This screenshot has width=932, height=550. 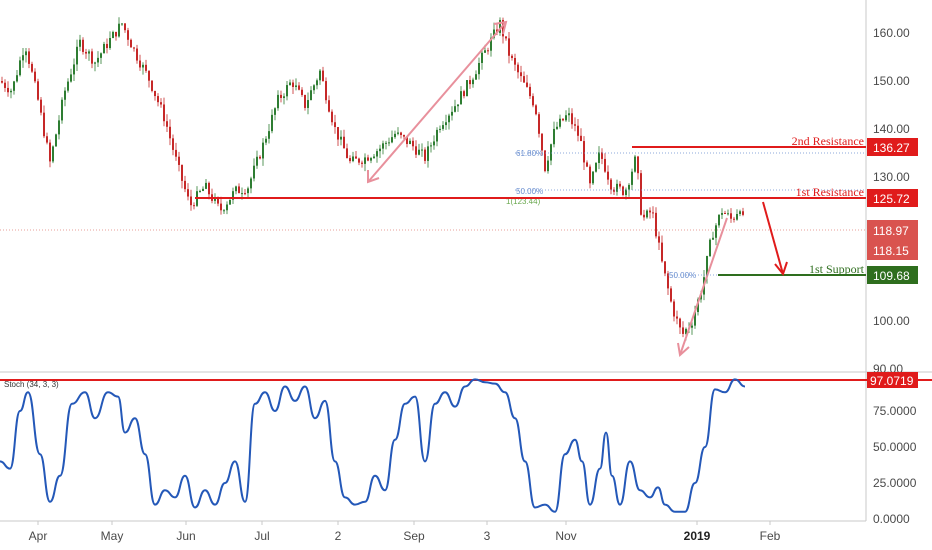 I want to click on current-price-tag-1: 118.97, so click(x=891, y=231).